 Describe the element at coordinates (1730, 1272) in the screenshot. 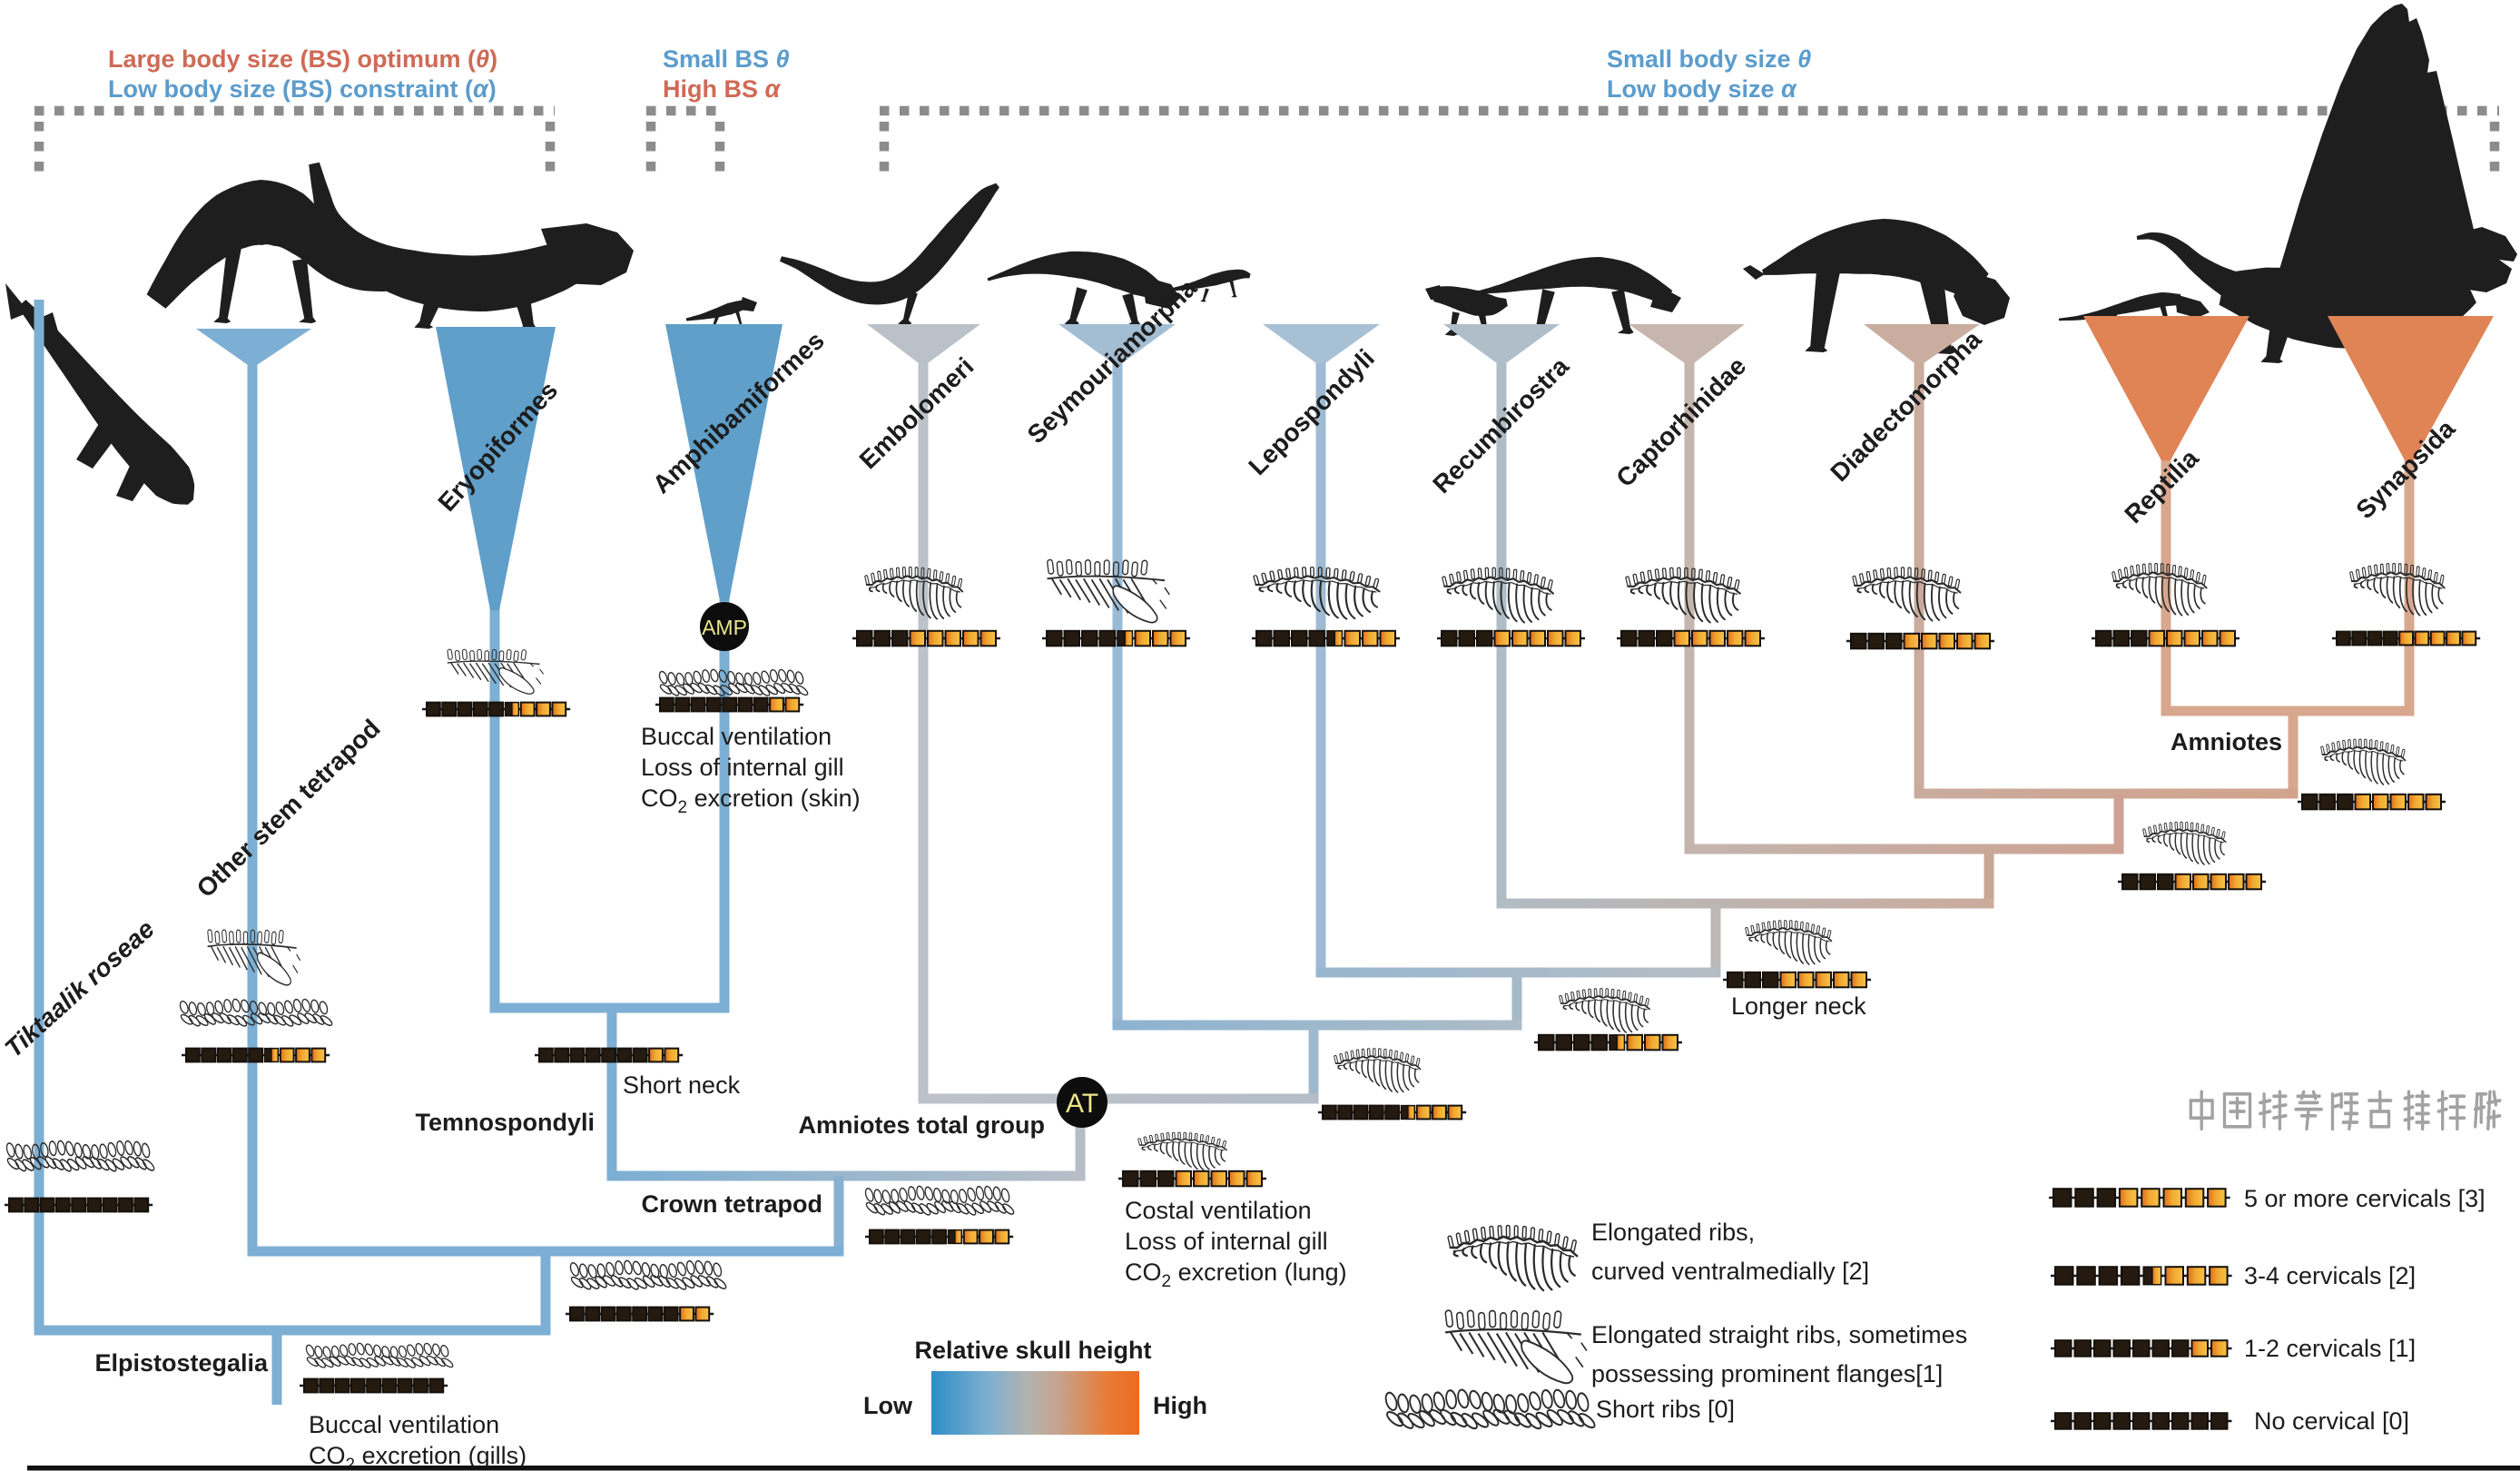

I see `svg-text: curved ventralmedially [2]` at that location.